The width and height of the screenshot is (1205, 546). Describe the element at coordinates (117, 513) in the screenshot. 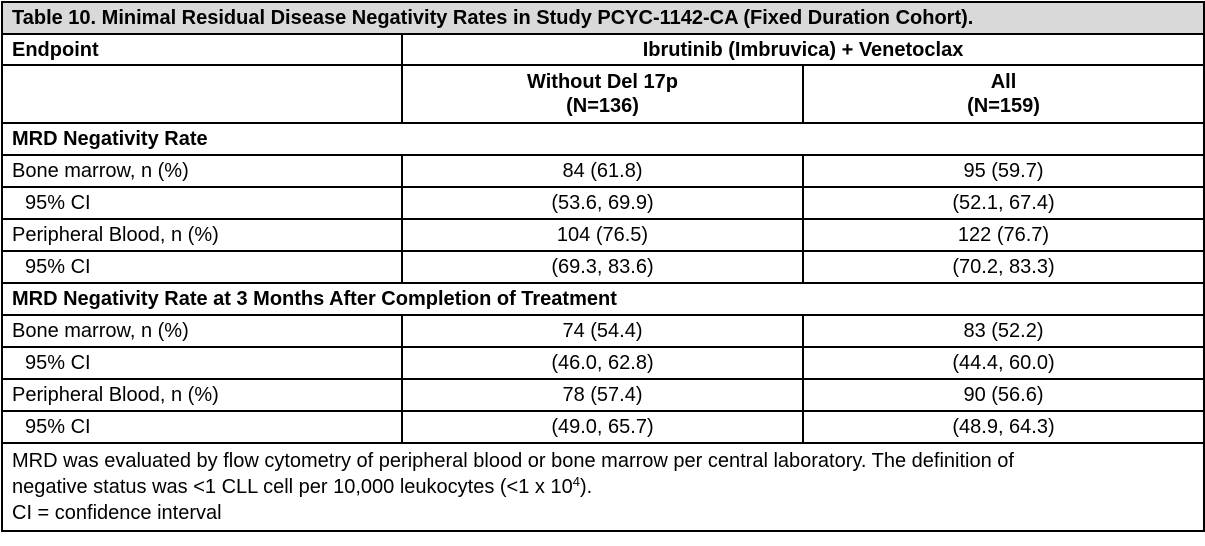

I see `footnote-line: CI = confidence interval` at that location.